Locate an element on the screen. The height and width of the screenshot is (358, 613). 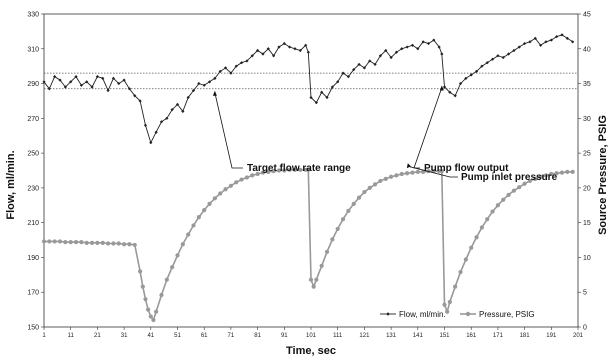
y-right-tick-label: 30 is located at coordinates (587, 119).